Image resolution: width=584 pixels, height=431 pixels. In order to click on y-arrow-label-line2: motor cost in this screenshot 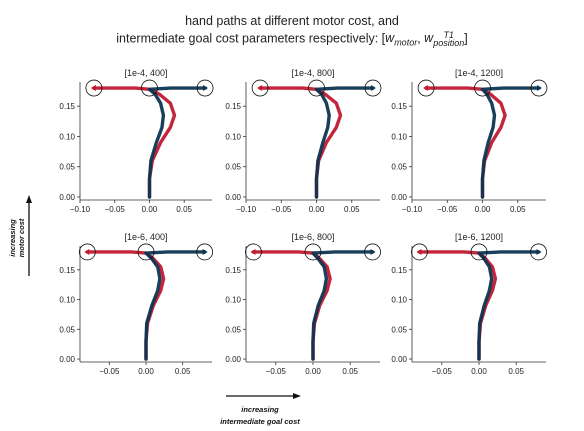, I will do `click(21, 237)`.